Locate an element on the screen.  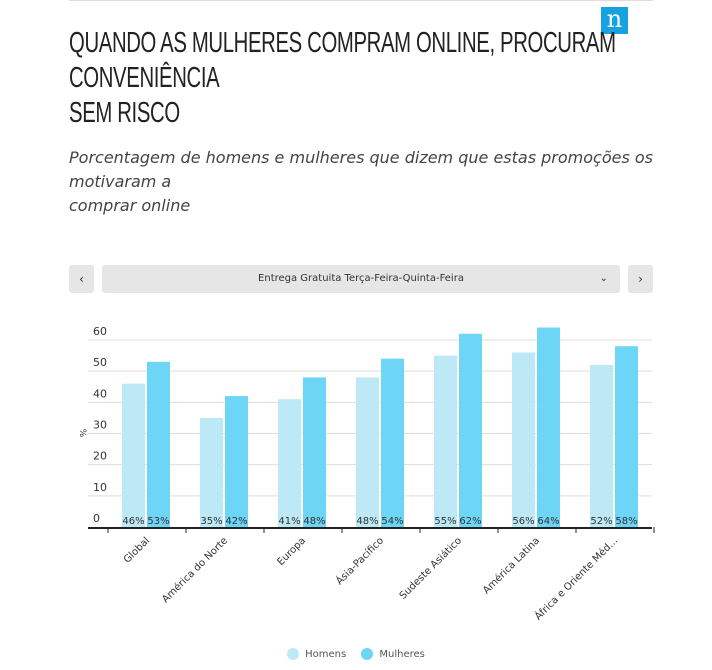
data-label: 58% is located at coordinates (626, 521).